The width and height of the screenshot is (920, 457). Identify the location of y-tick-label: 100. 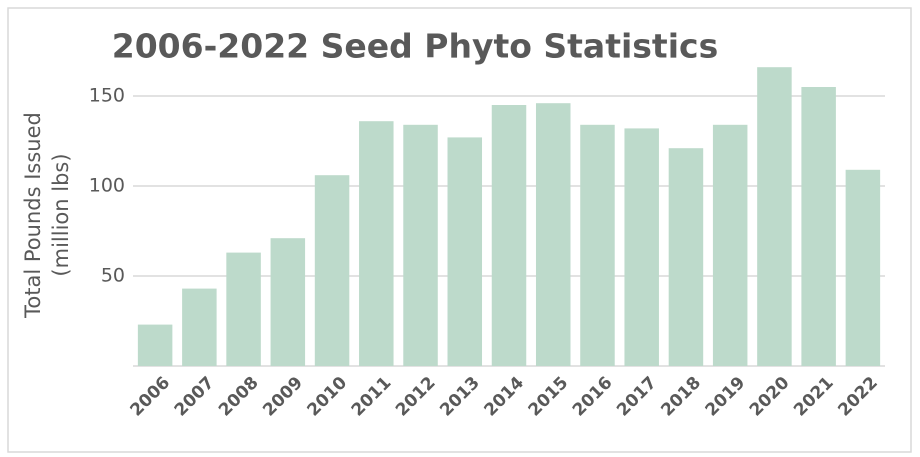
(107, 186).